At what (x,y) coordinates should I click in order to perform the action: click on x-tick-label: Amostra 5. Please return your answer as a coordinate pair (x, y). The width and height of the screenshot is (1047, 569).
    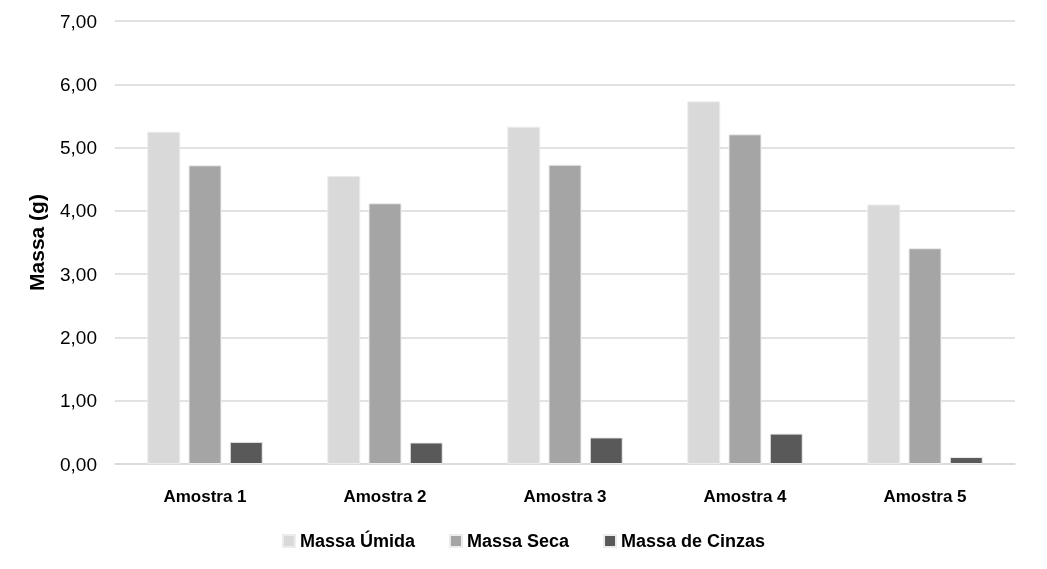
    Looking at the image, I should click on (925, 496).